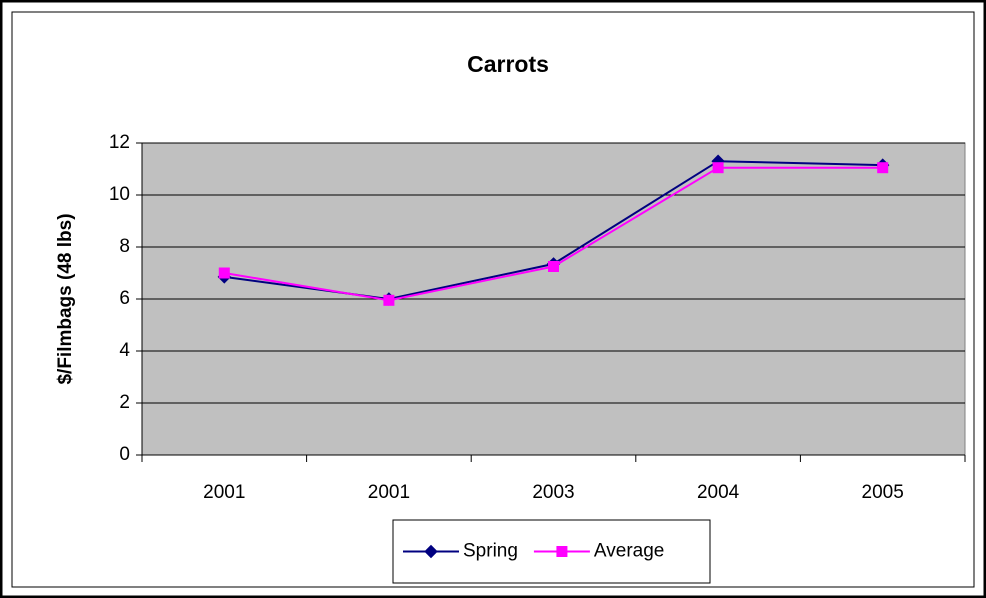 The image size is (986, 598). What do you see at coordinates (65, 298) in the screenshot?
I see `y-axis-label: $/Filmbags (48 lbs)` at bounding box center [65, 298].